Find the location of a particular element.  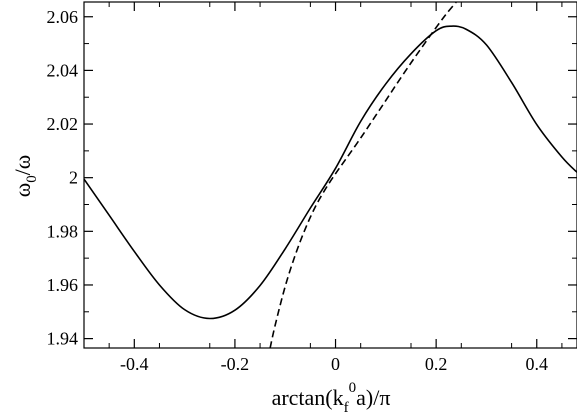

y-tick-label: 2.06 is located at coordinates (63, 17).